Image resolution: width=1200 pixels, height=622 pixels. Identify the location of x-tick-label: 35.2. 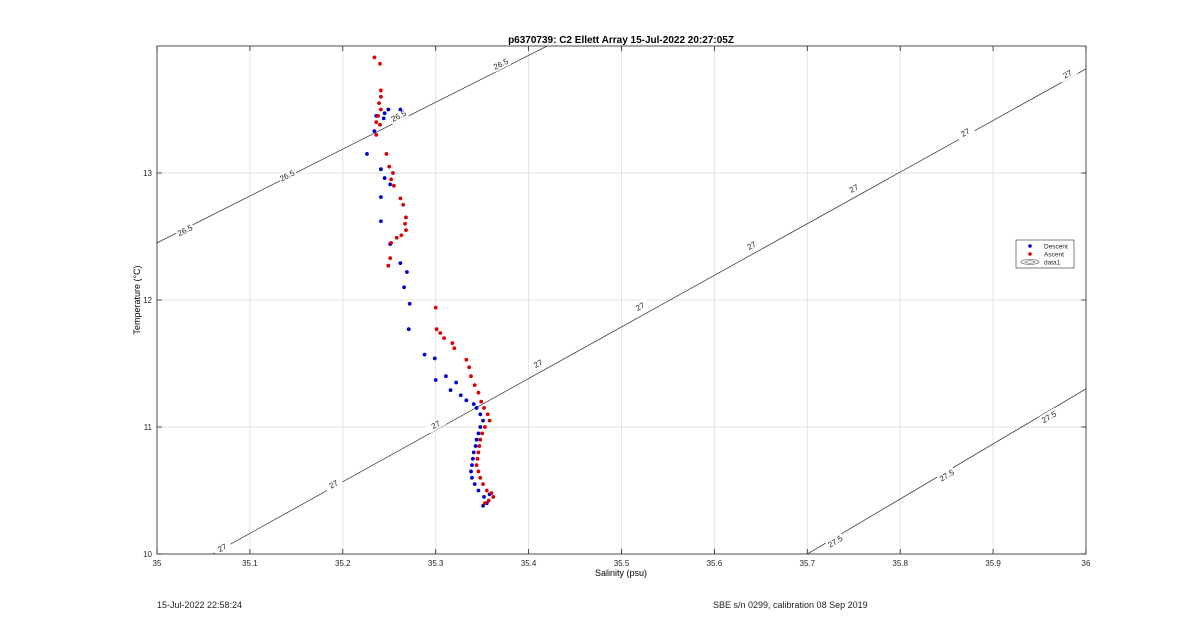
(343, 563).